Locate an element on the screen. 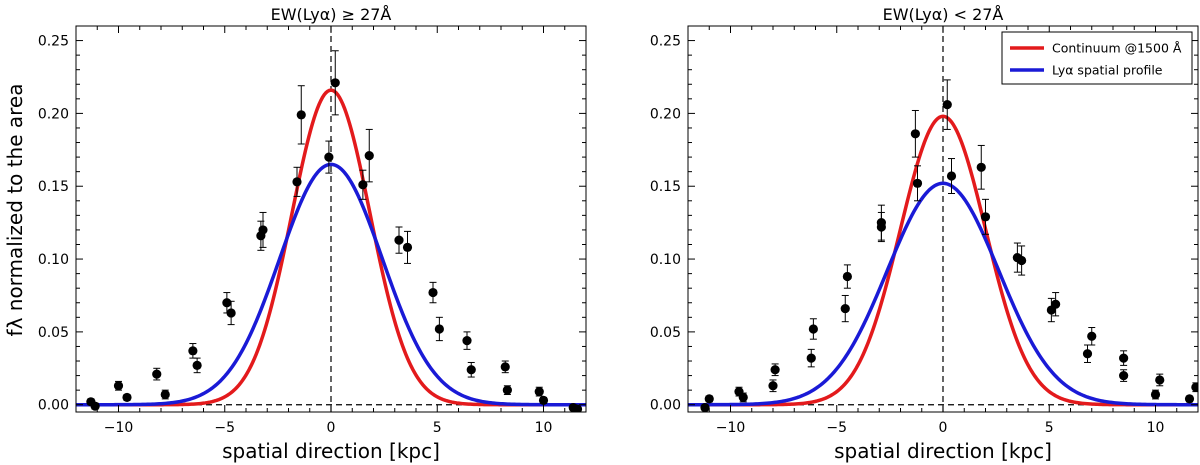 The width and height of the screenshot is (1200, 465). x-tick-label: −10 is located at coordinates (731, 428).